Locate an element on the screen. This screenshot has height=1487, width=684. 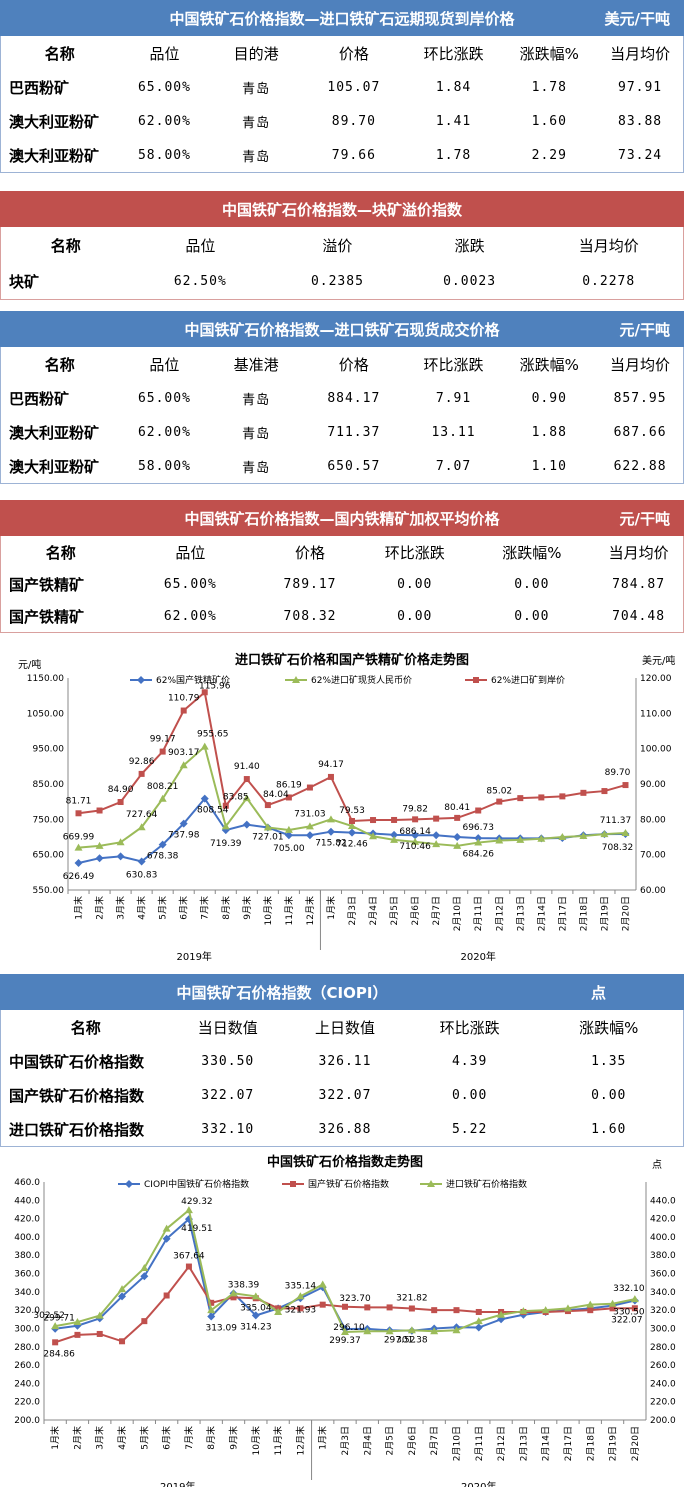
table-row: 国产铁精矿 65.00% 789.17 0.00 0.00 784.87 is located at coordinates (342, 584).